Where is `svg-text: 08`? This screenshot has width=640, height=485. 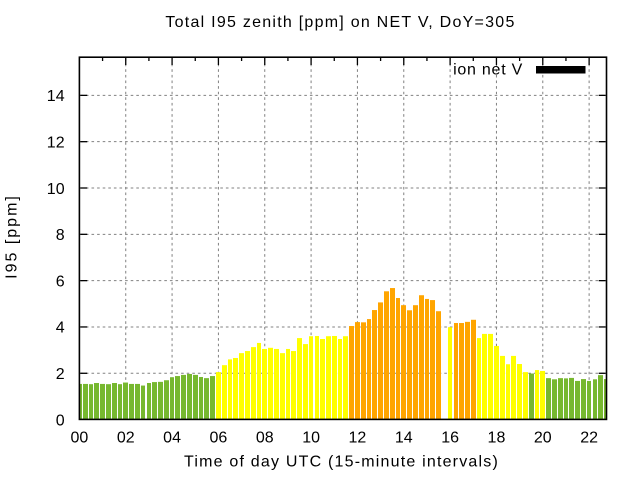
svg-text: 08 is located at coordinates (265, 438).